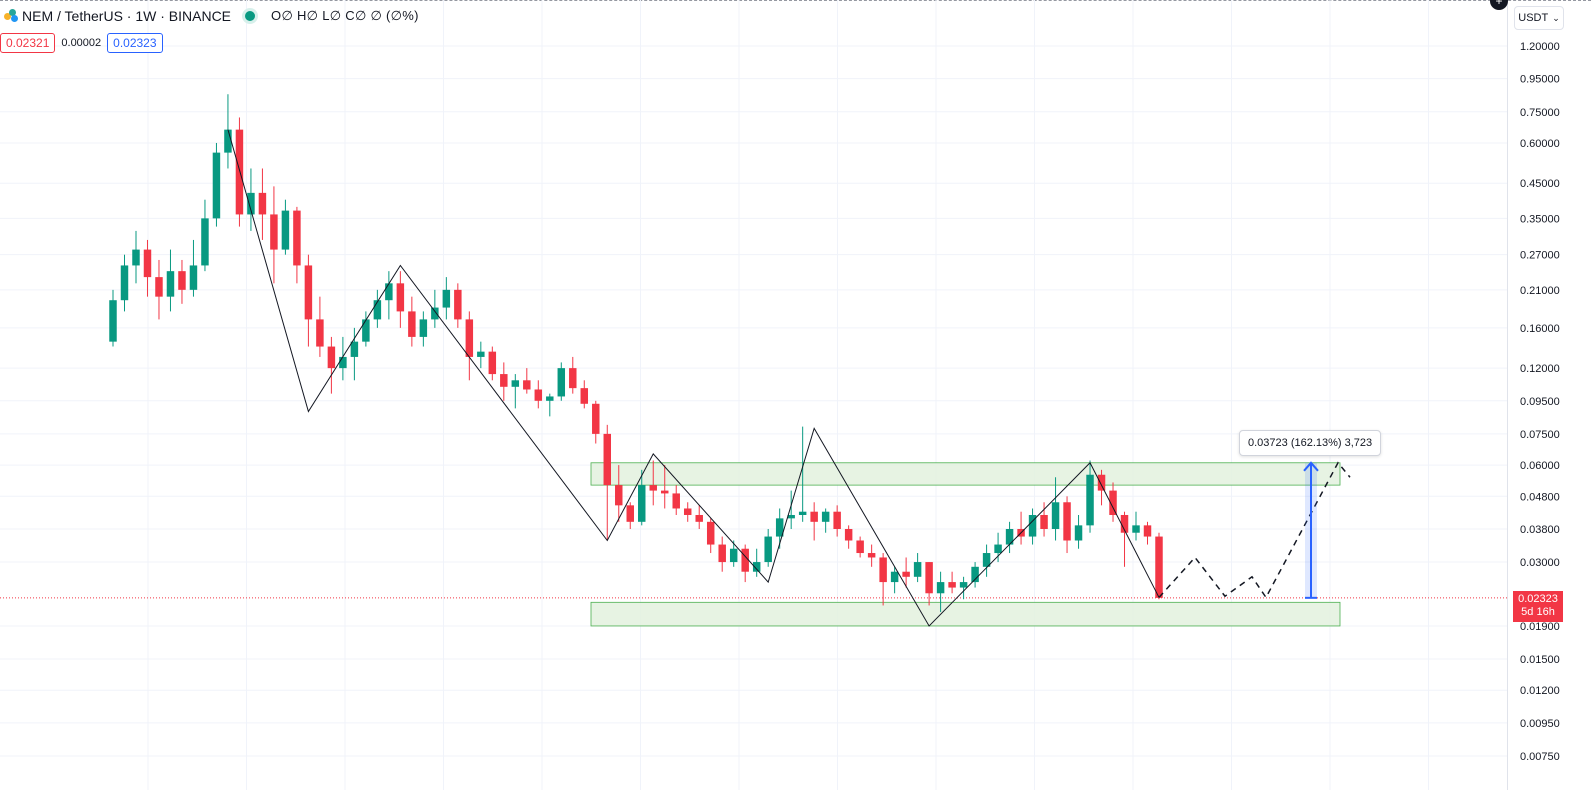  What do you see at coordinates (1540, 530) in the screenshot?
I see `price-tick-label: 0.03800` at bounding box center [1540, 530].